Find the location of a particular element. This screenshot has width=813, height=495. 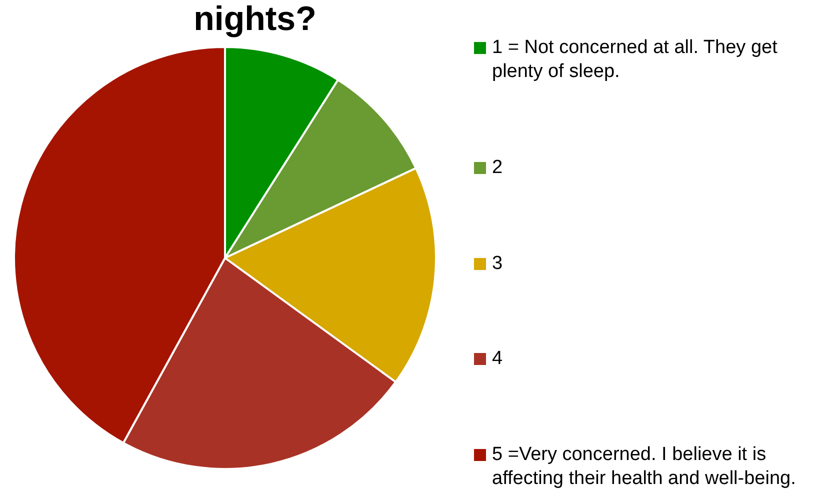

legend-label: 5 =Very concerned. I believe it is affecting their health and well-being. is located at coordinates (644, 467).